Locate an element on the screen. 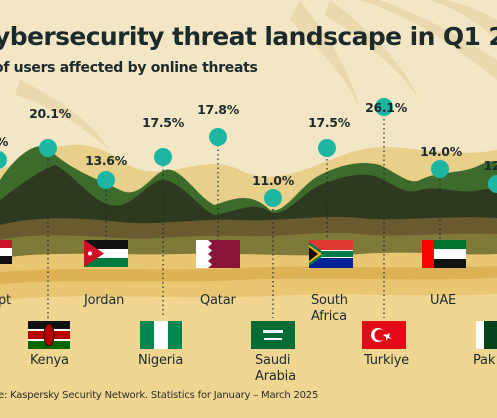  marker-saudi is located at coordinates (273, 198).